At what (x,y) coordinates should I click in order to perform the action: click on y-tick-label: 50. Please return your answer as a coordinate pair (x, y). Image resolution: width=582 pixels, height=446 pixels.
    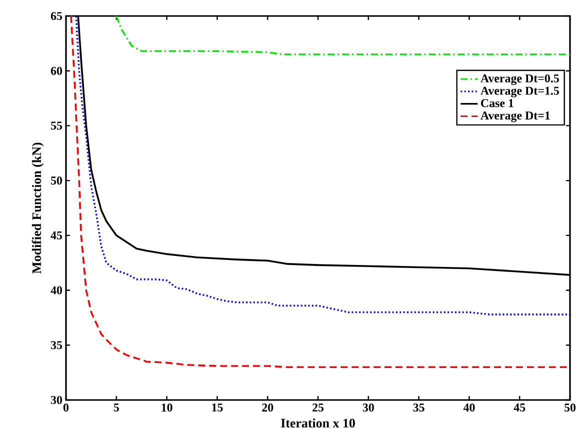
    Looking at the image, I should click on (56, 180).